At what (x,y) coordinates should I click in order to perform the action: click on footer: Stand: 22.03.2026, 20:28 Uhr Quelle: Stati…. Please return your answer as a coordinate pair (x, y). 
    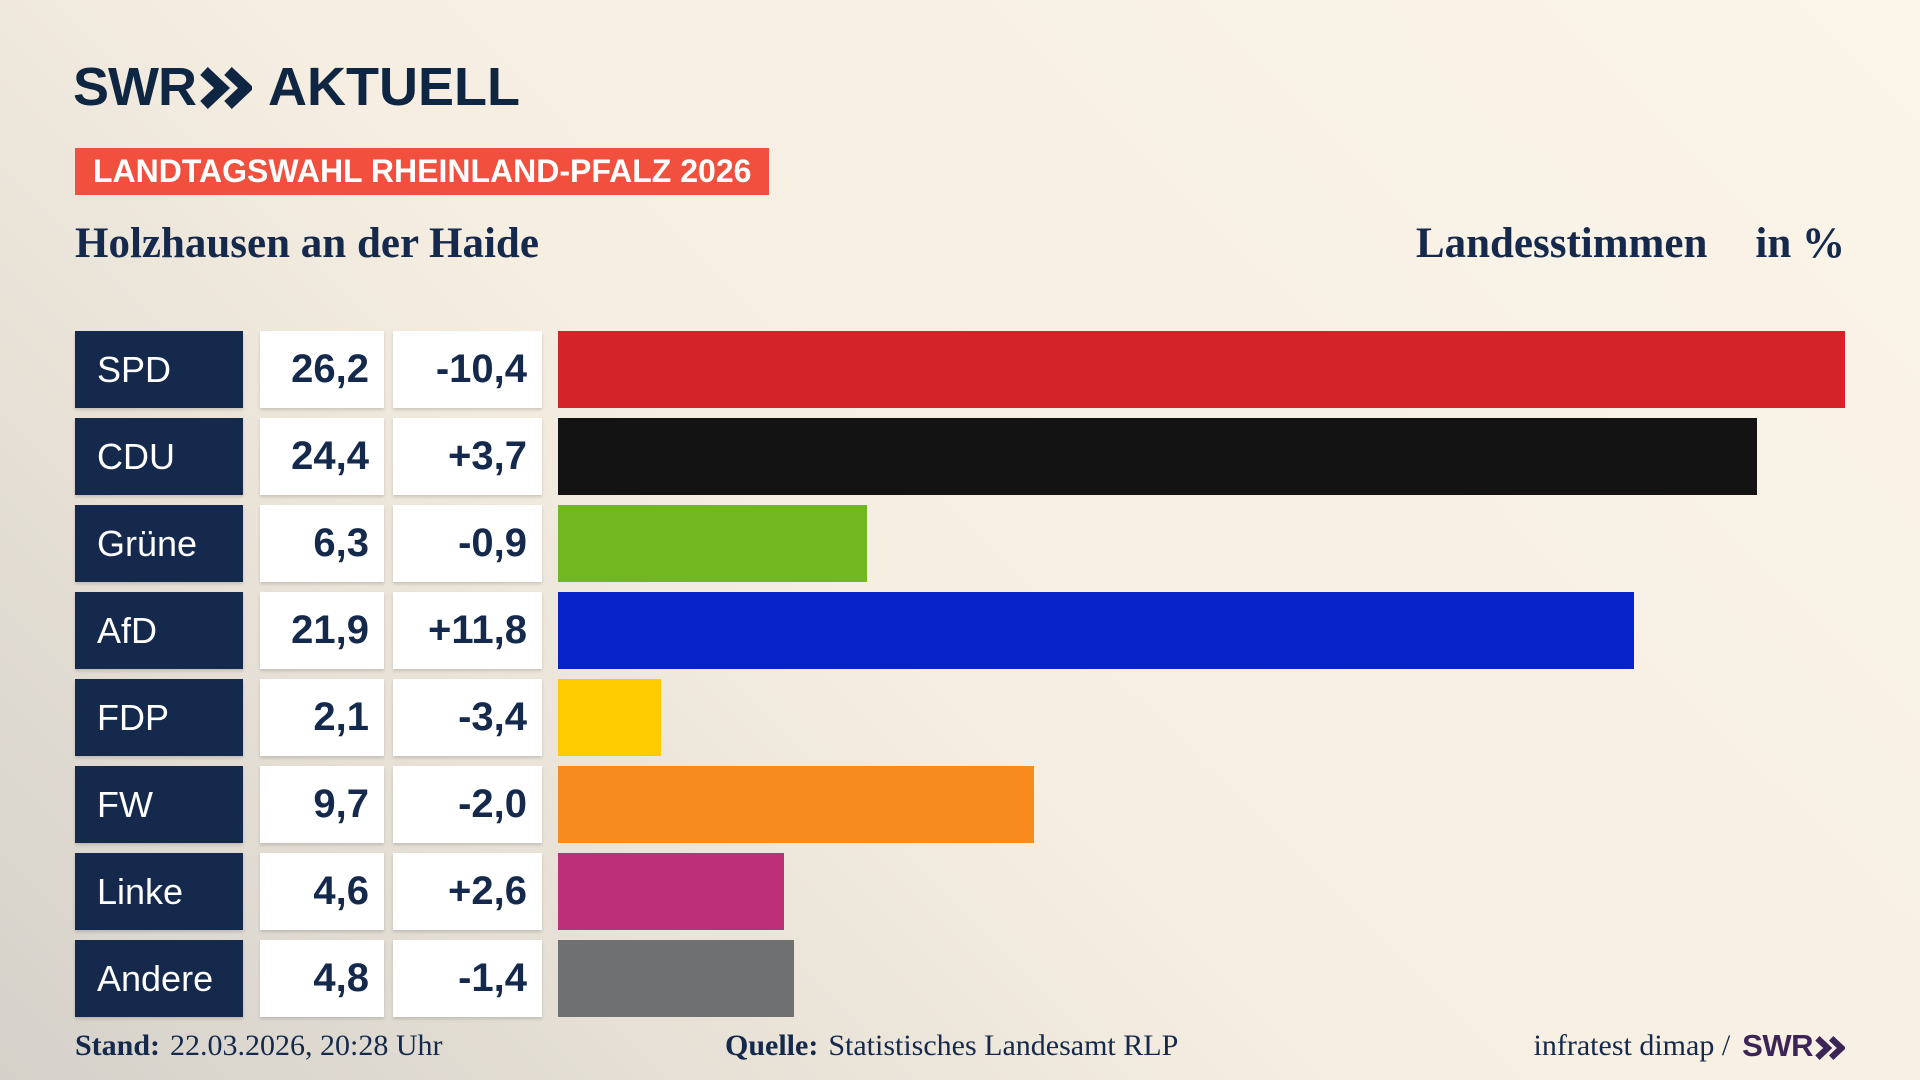
    Looking at the image, I should click on (960, 1046).